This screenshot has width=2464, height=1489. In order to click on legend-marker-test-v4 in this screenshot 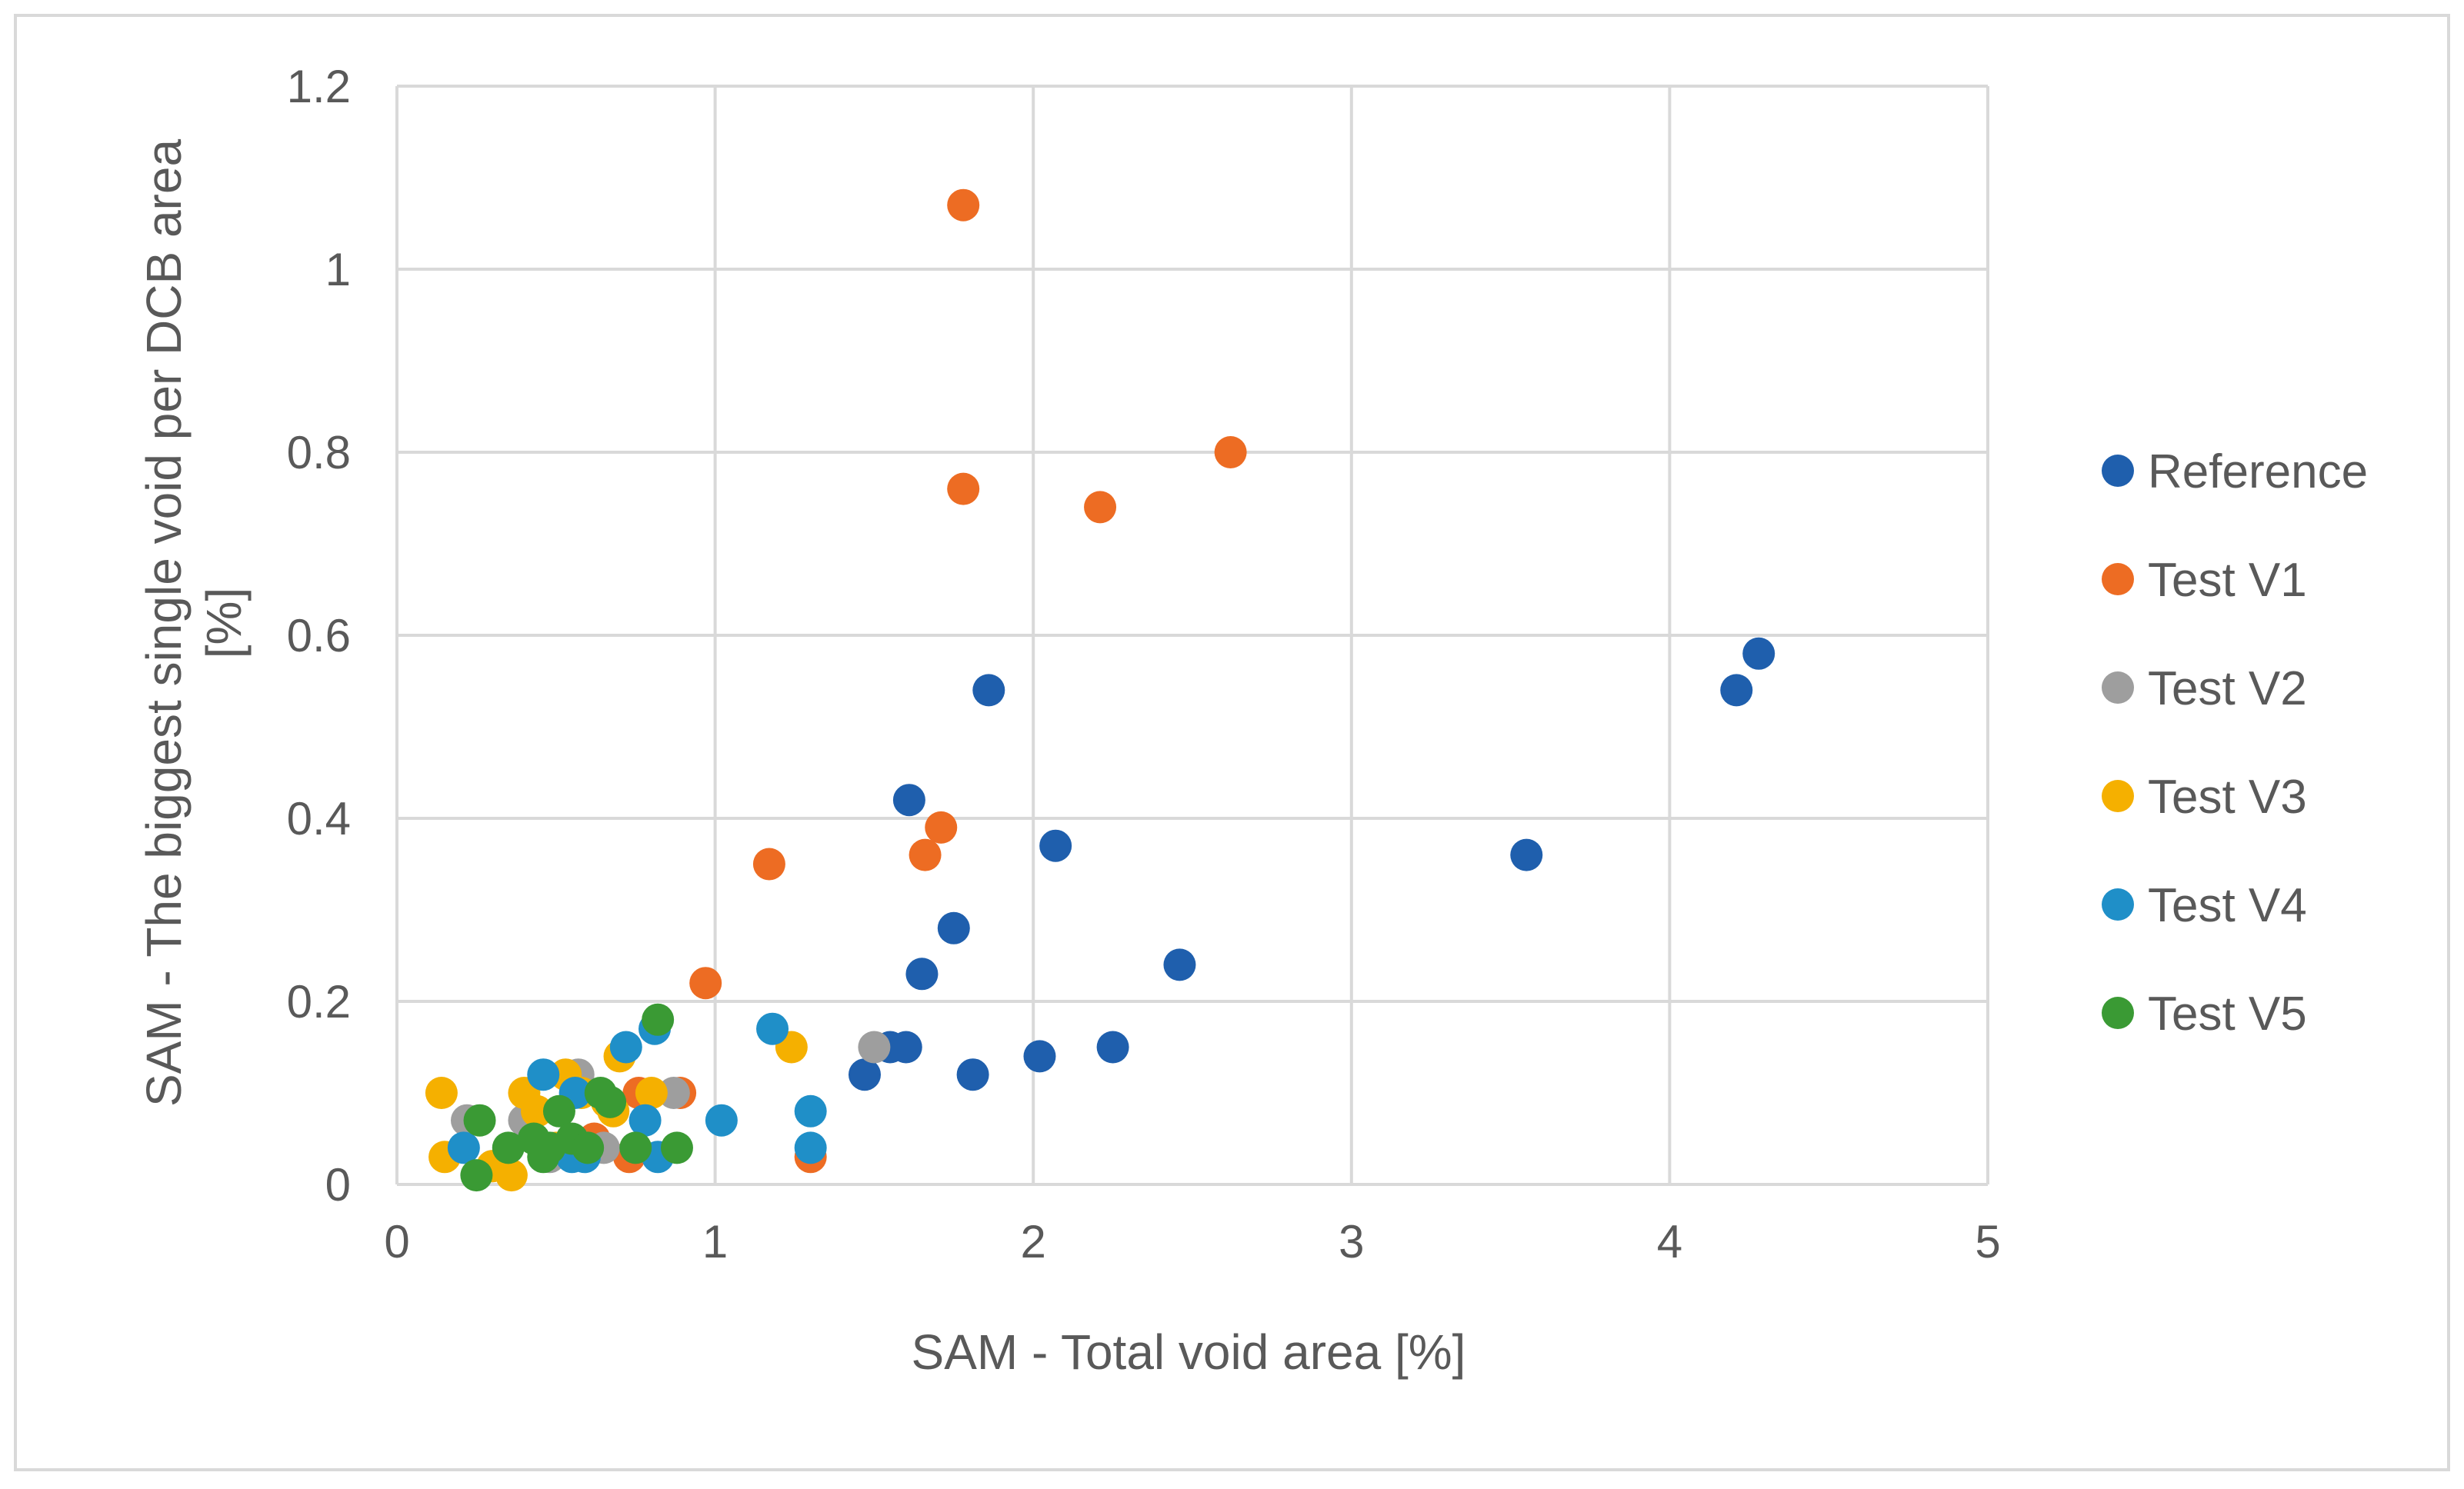, I will do `click(2118, 904)`.